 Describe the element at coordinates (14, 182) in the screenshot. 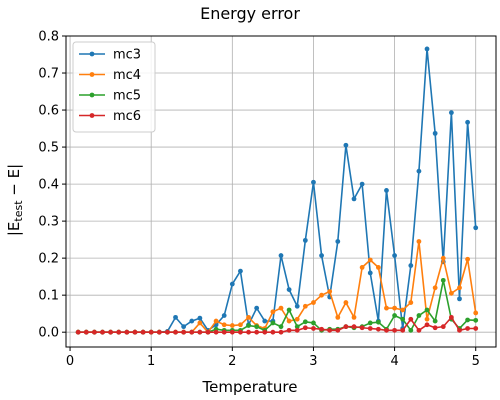

I see `y-label-suffix: − E|` at that location.